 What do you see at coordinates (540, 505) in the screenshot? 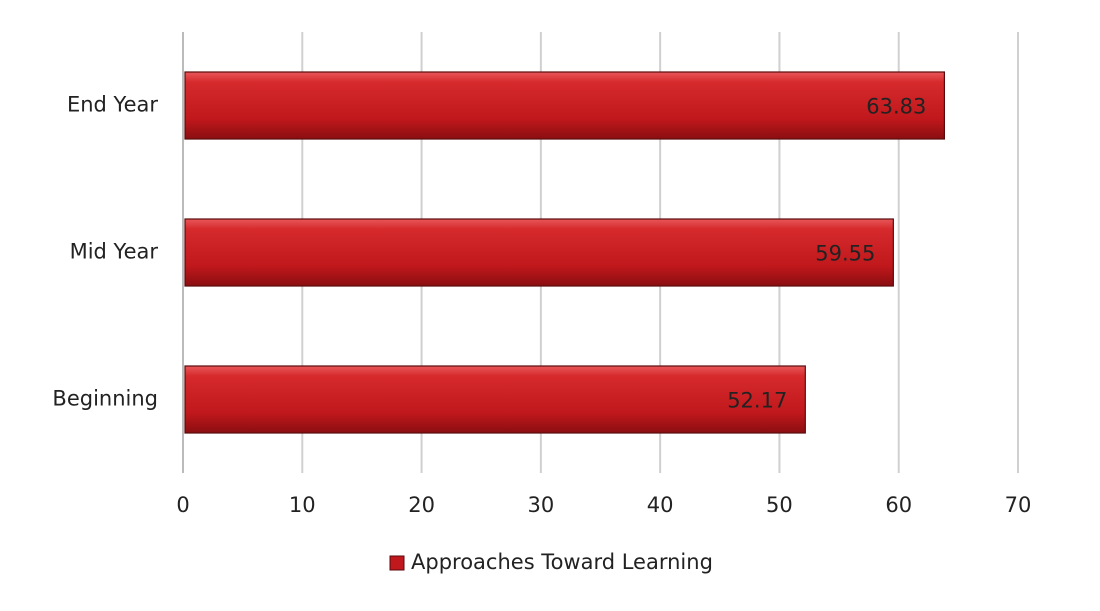
I see `x-tick-label: 30` at bounding box center [540, 505].